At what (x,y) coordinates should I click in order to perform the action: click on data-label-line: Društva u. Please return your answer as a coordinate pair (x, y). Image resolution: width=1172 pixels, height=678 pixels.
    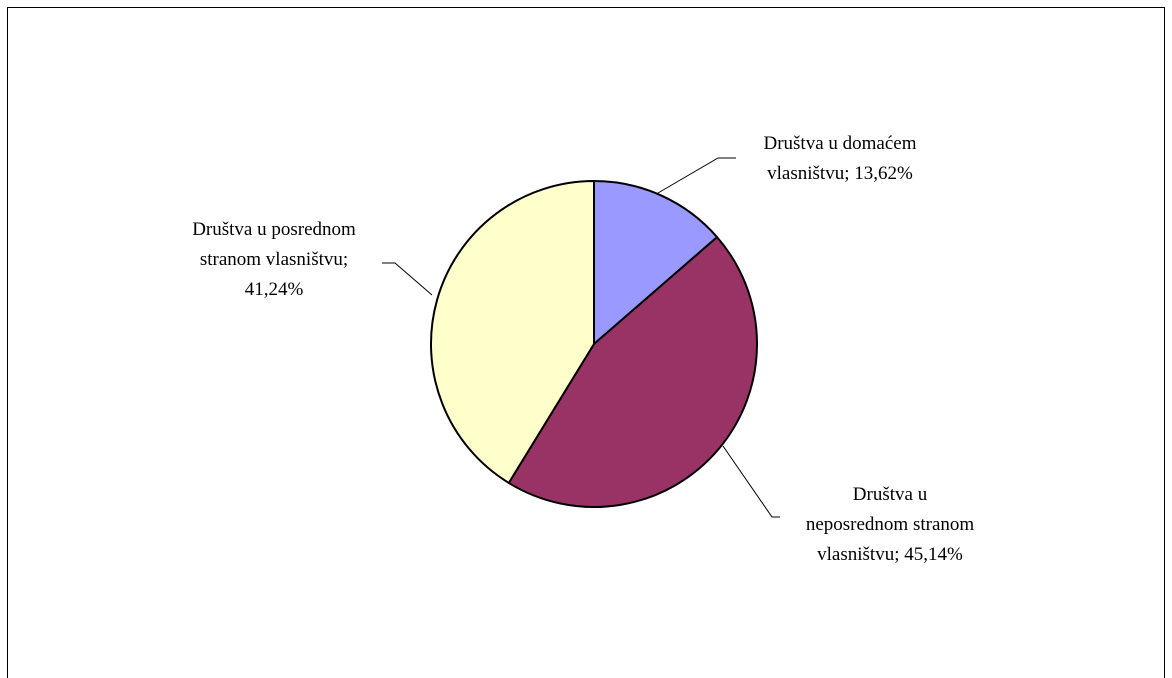
    Looking at the image, I should click on (890, 494).